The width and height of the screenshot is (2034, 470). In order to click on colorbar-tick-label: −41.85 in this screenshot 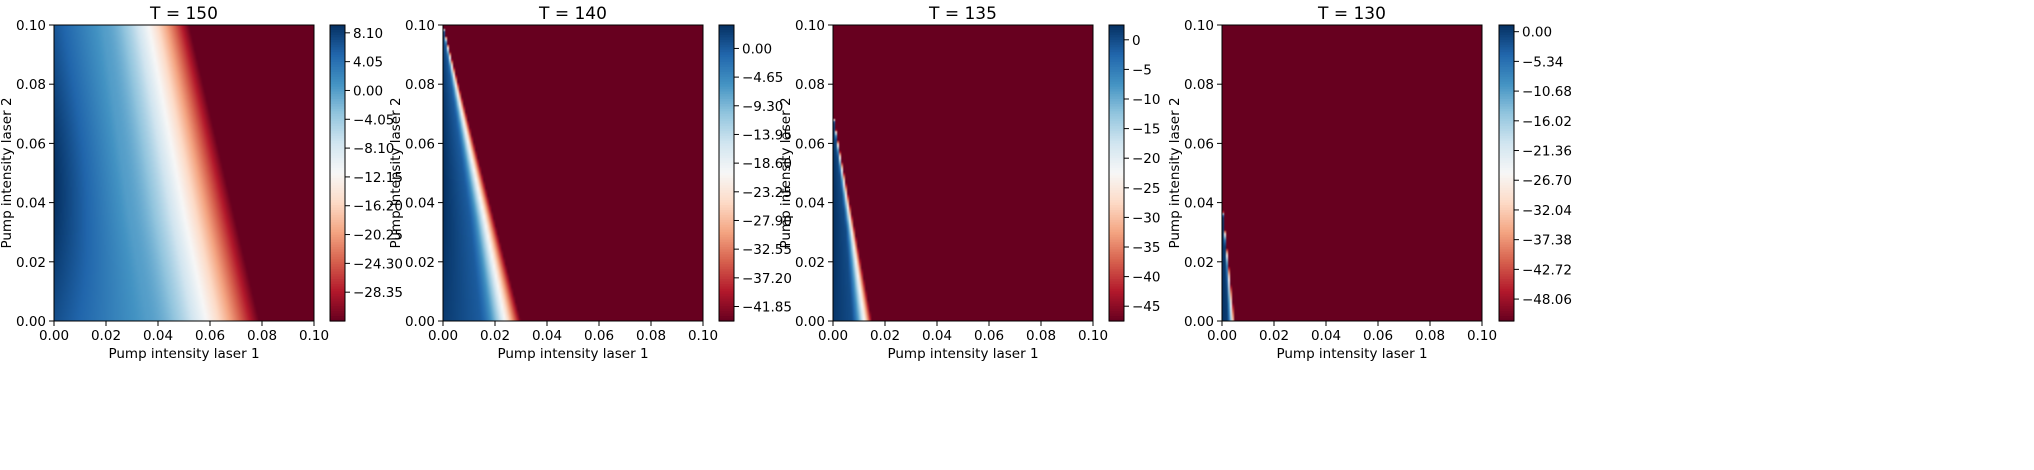, I will do `click(767, 308)`.